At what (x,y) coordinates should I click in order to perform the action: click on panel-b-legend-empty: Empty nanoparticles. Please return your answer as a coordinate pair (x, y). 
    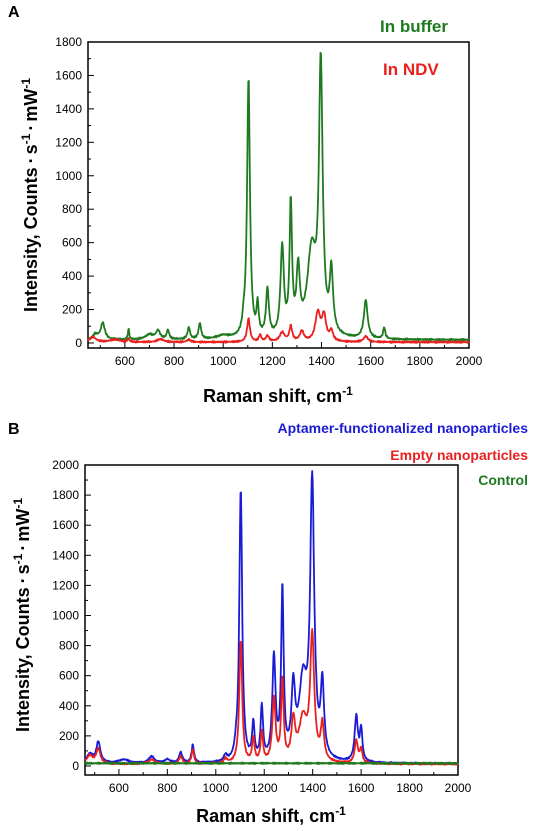
    Looking at the image, I should click on (459, 455).